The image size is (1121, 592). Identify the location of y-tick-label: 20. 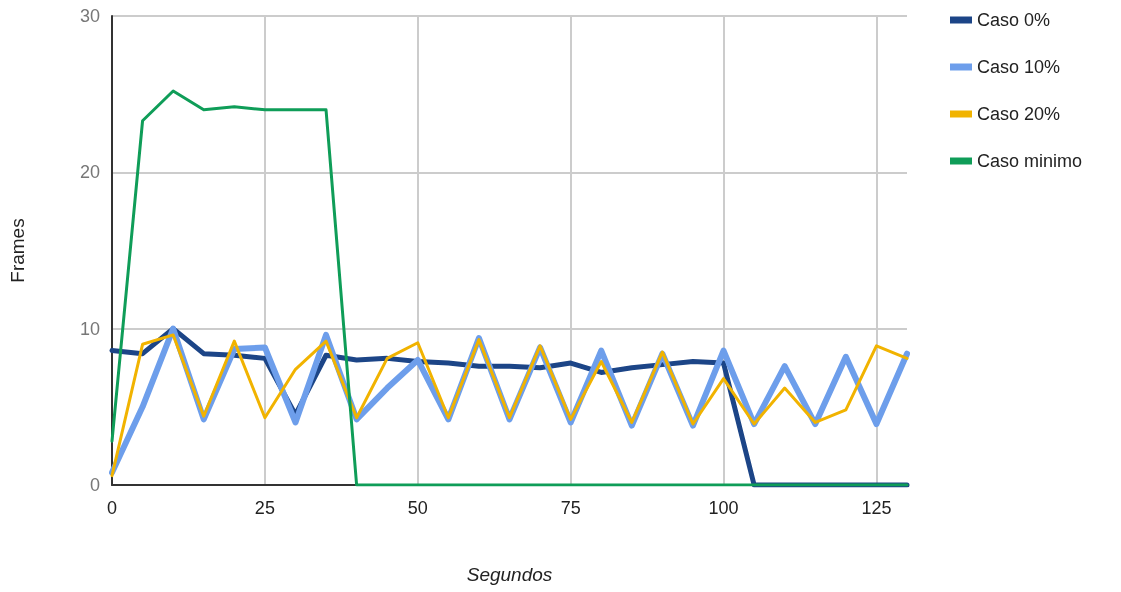
(89, 172).